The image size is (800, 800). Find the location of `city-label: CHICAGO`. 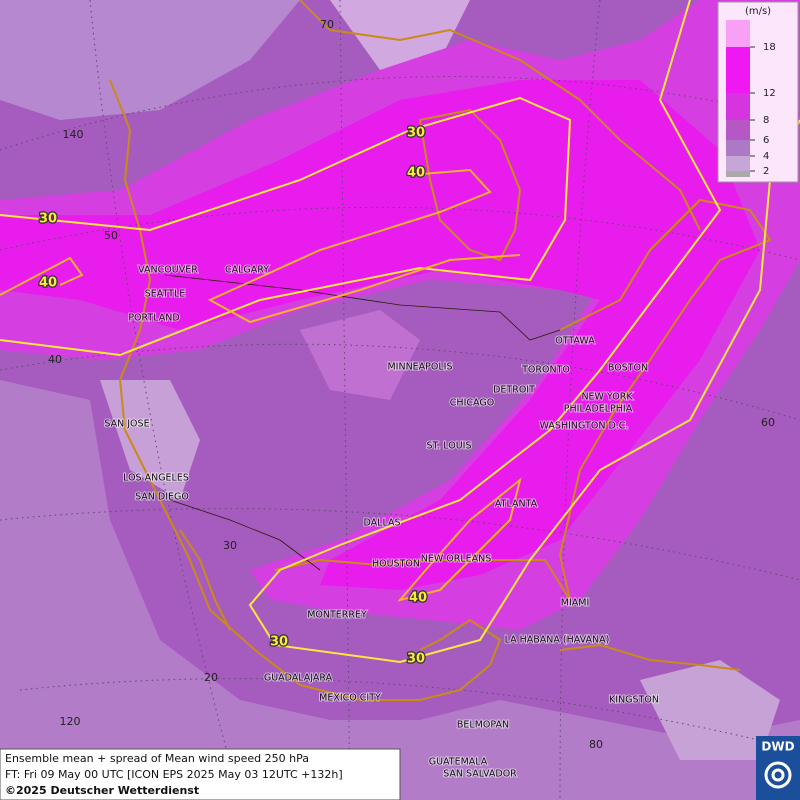

city-label: CHICAGO is located at coordinates (472, 403).